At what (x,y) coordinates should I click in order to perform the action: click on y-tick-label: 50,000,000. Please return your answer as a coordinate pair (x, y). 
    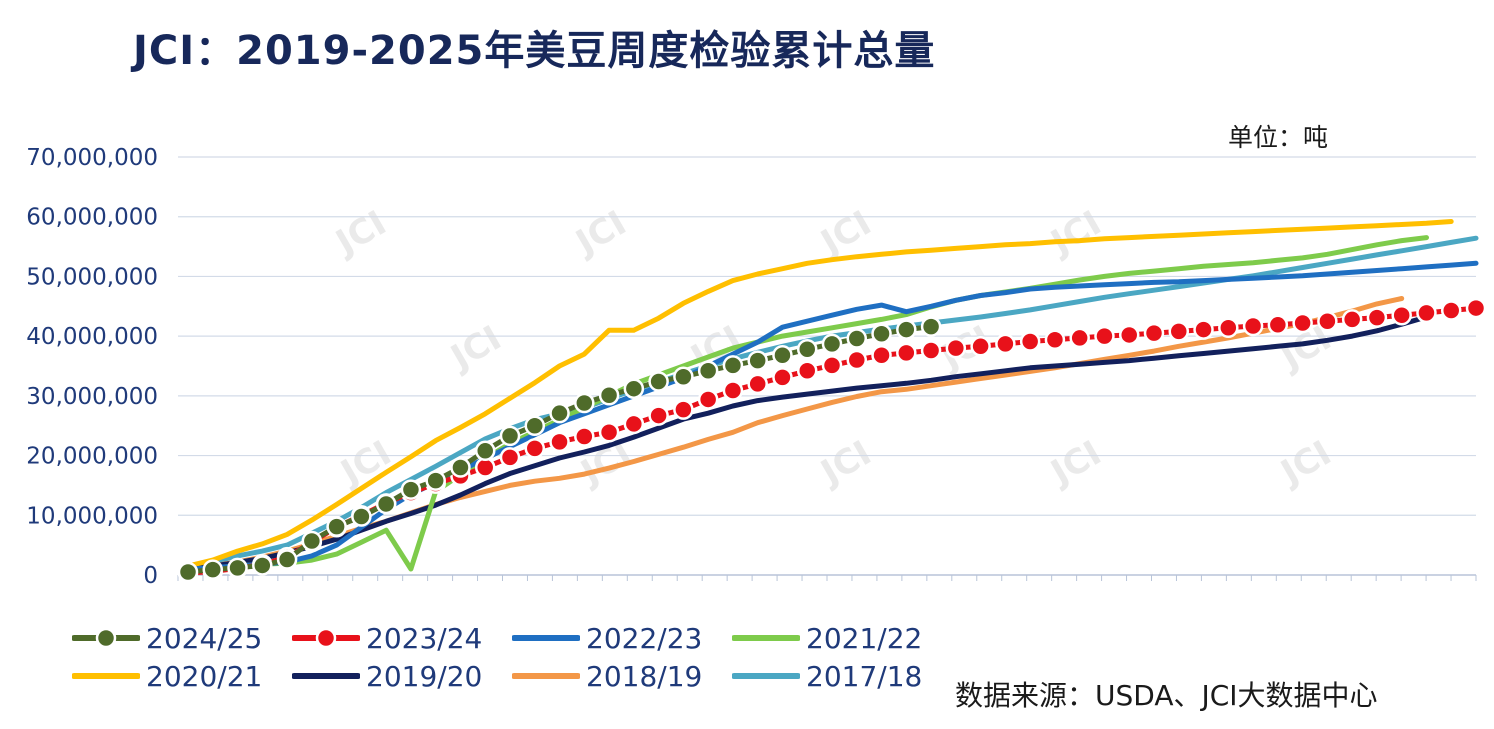
    Looking at the image, I should click on (92, 277).